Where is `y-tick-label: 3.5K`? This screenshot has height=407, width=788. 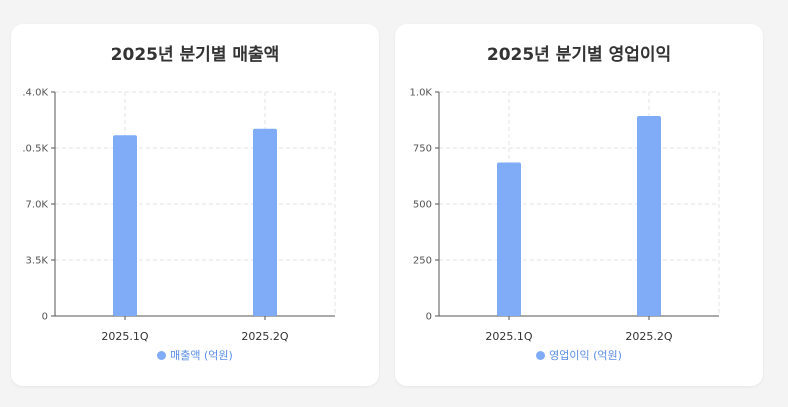 y-tick-label: 3.5K is located at coordinates (37, 261).